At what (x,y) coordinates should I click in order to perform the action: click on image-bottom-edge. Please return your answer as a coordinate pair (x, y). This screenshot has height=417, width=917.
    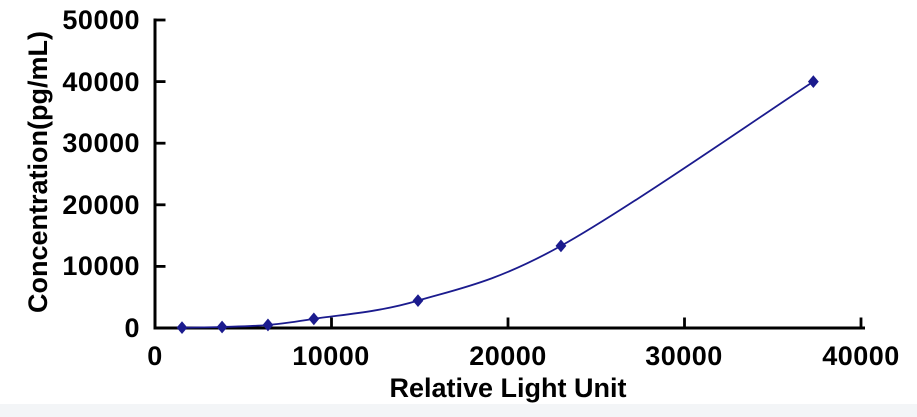
    Looking at the image, I should click on (458, 410).